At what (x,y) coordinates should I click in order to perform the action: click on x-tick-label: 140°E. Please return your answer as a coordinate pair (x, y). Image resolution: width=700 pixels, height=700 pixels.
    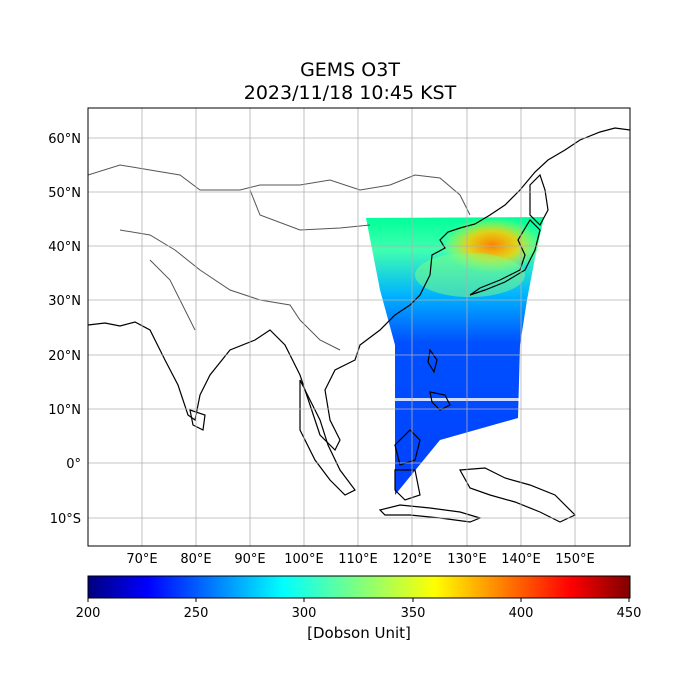
    Looking at the image, I should click on (521, 559).